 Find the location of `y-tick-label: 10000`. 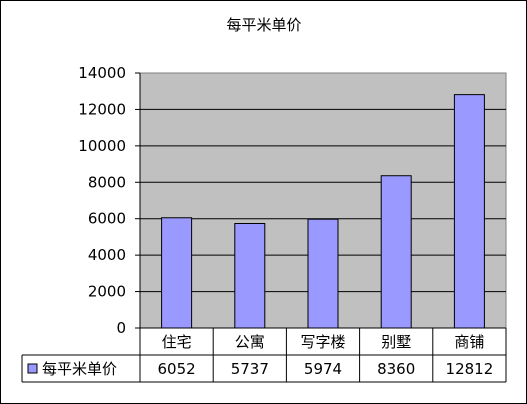

y-tick-label: 10000 is located at coordinates (102, 146).